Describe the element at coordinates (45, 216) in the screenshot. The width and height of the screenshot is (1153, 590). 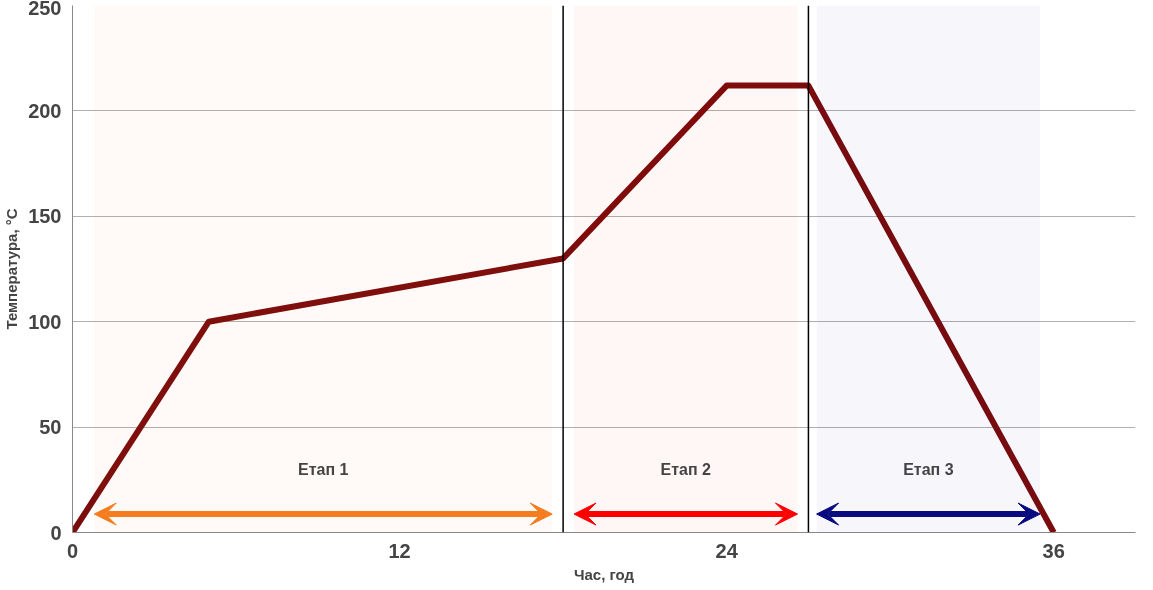
I see `y-tick-label: 150` at that location.